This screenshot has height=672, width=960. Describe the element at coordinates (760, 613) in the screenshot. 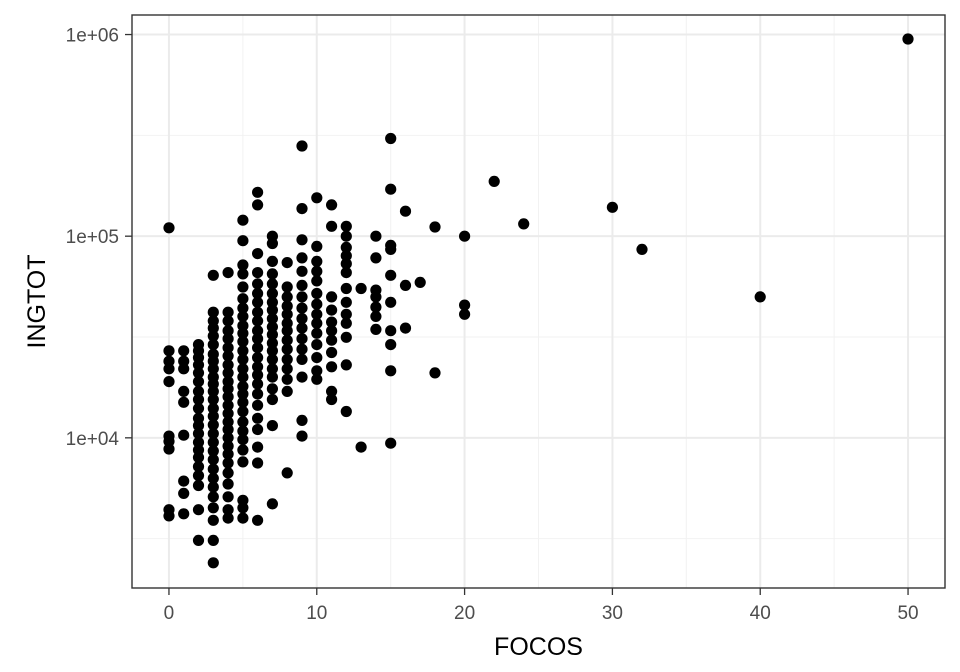

I see `x-tick-label: 40` at that location.